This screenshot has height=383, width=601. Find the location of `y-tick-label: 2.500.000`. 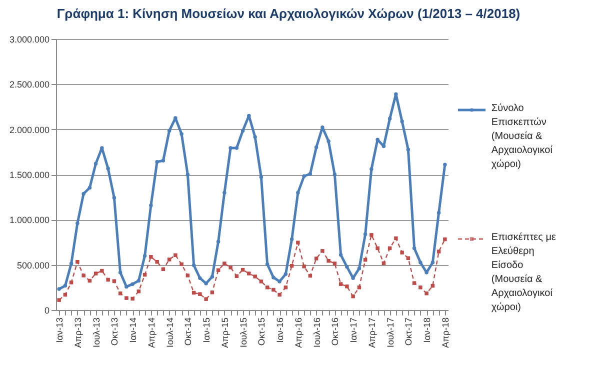

y-tick-label: 2.500.000 is located at coordinates (29, 85).